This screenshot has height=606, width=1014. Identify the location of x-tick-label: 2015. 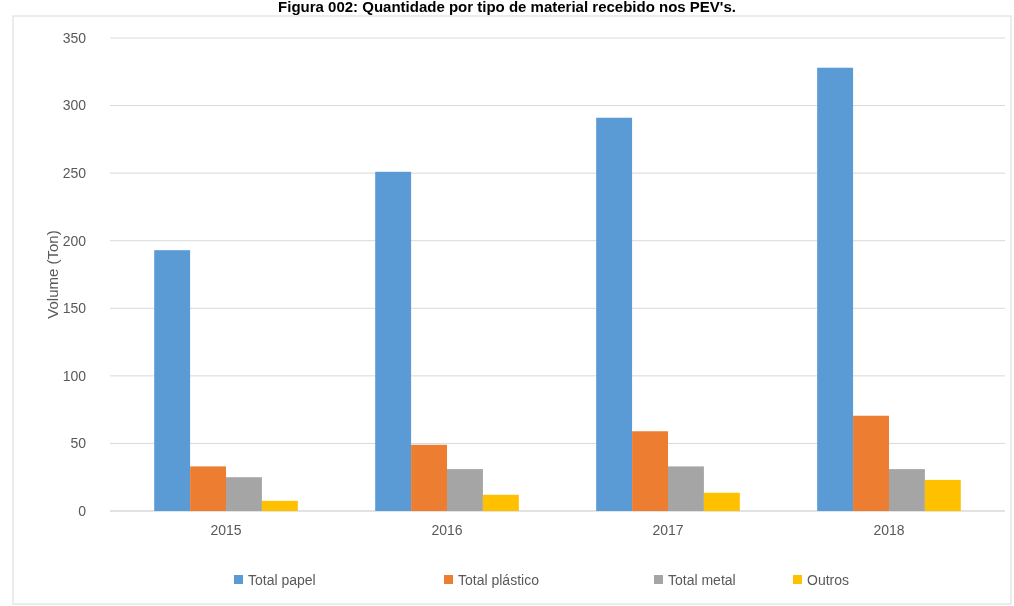
(226, 530).